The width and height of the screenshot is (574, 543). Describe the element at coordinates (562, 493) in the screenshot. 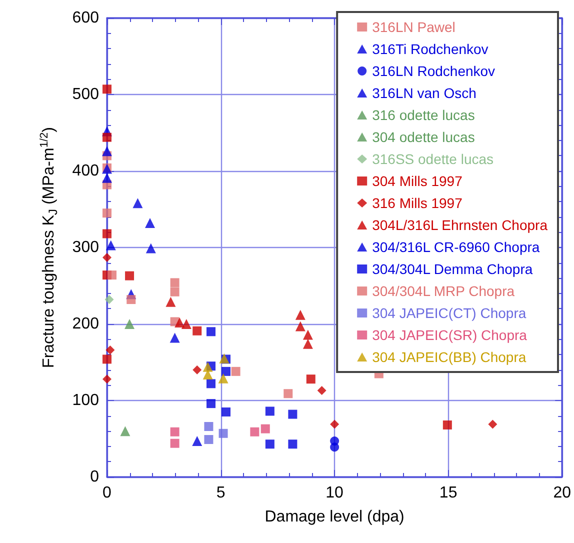

I see `x-tick-label: 20` at that location.